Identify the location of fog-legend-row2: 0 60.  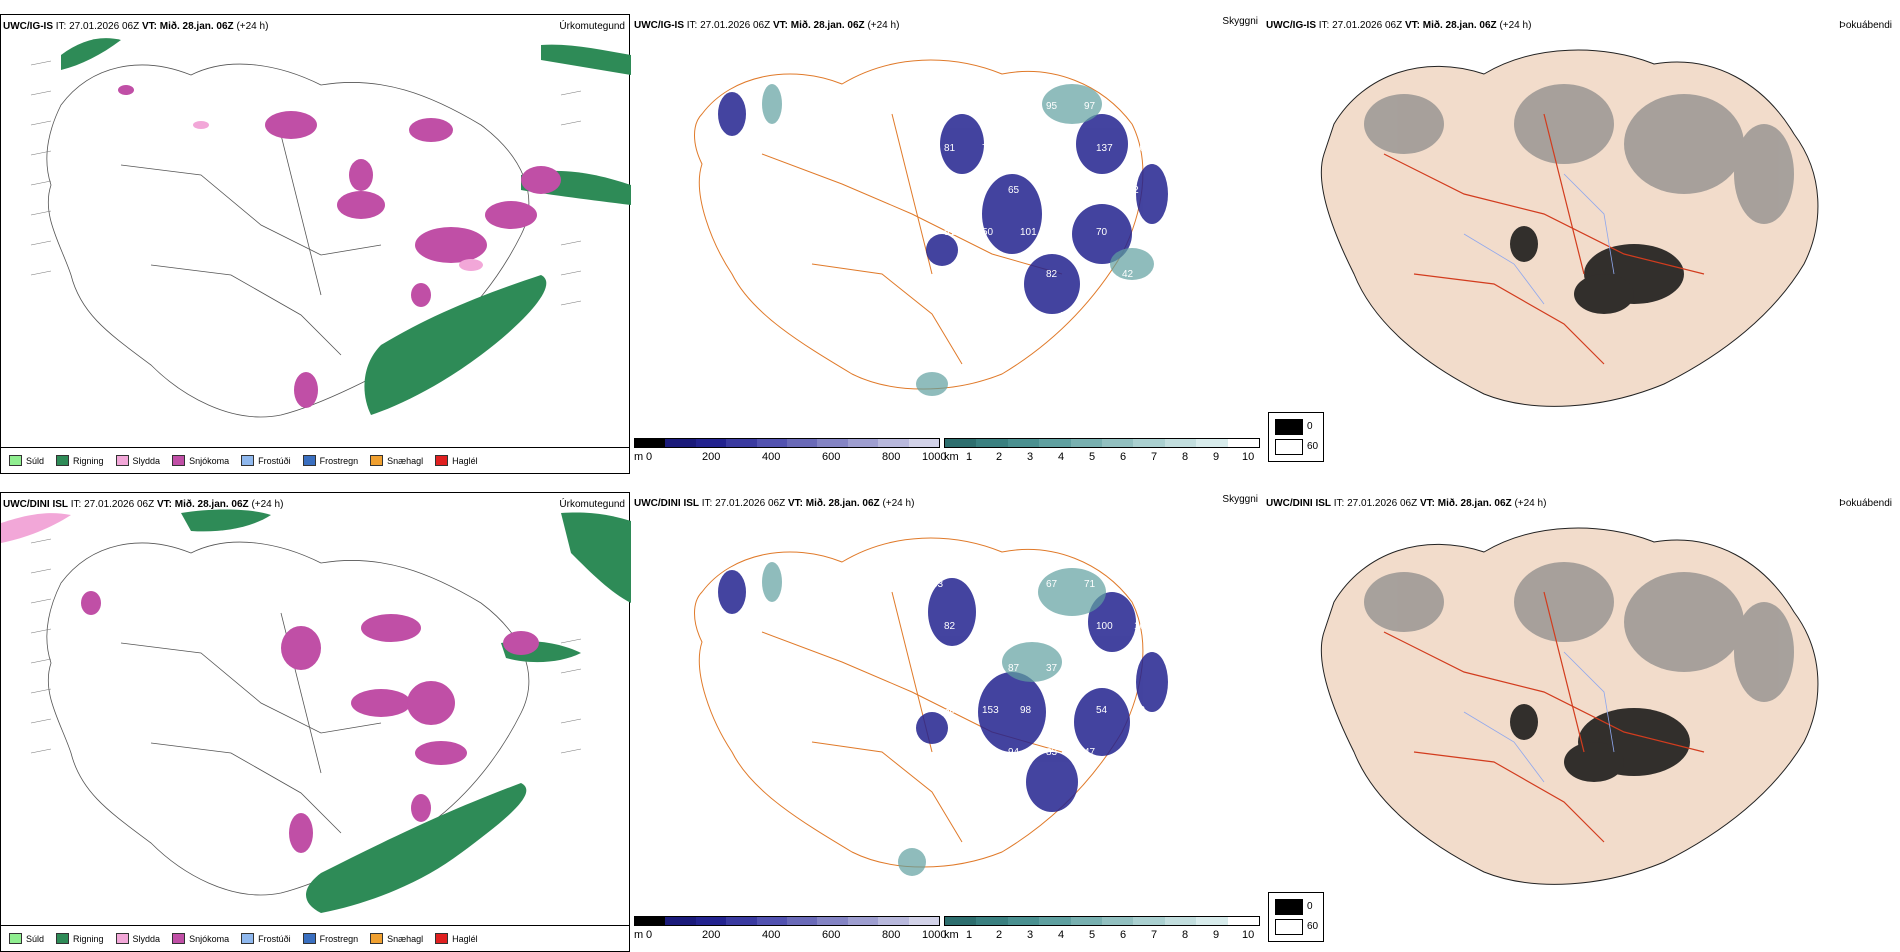
(1296, 917).